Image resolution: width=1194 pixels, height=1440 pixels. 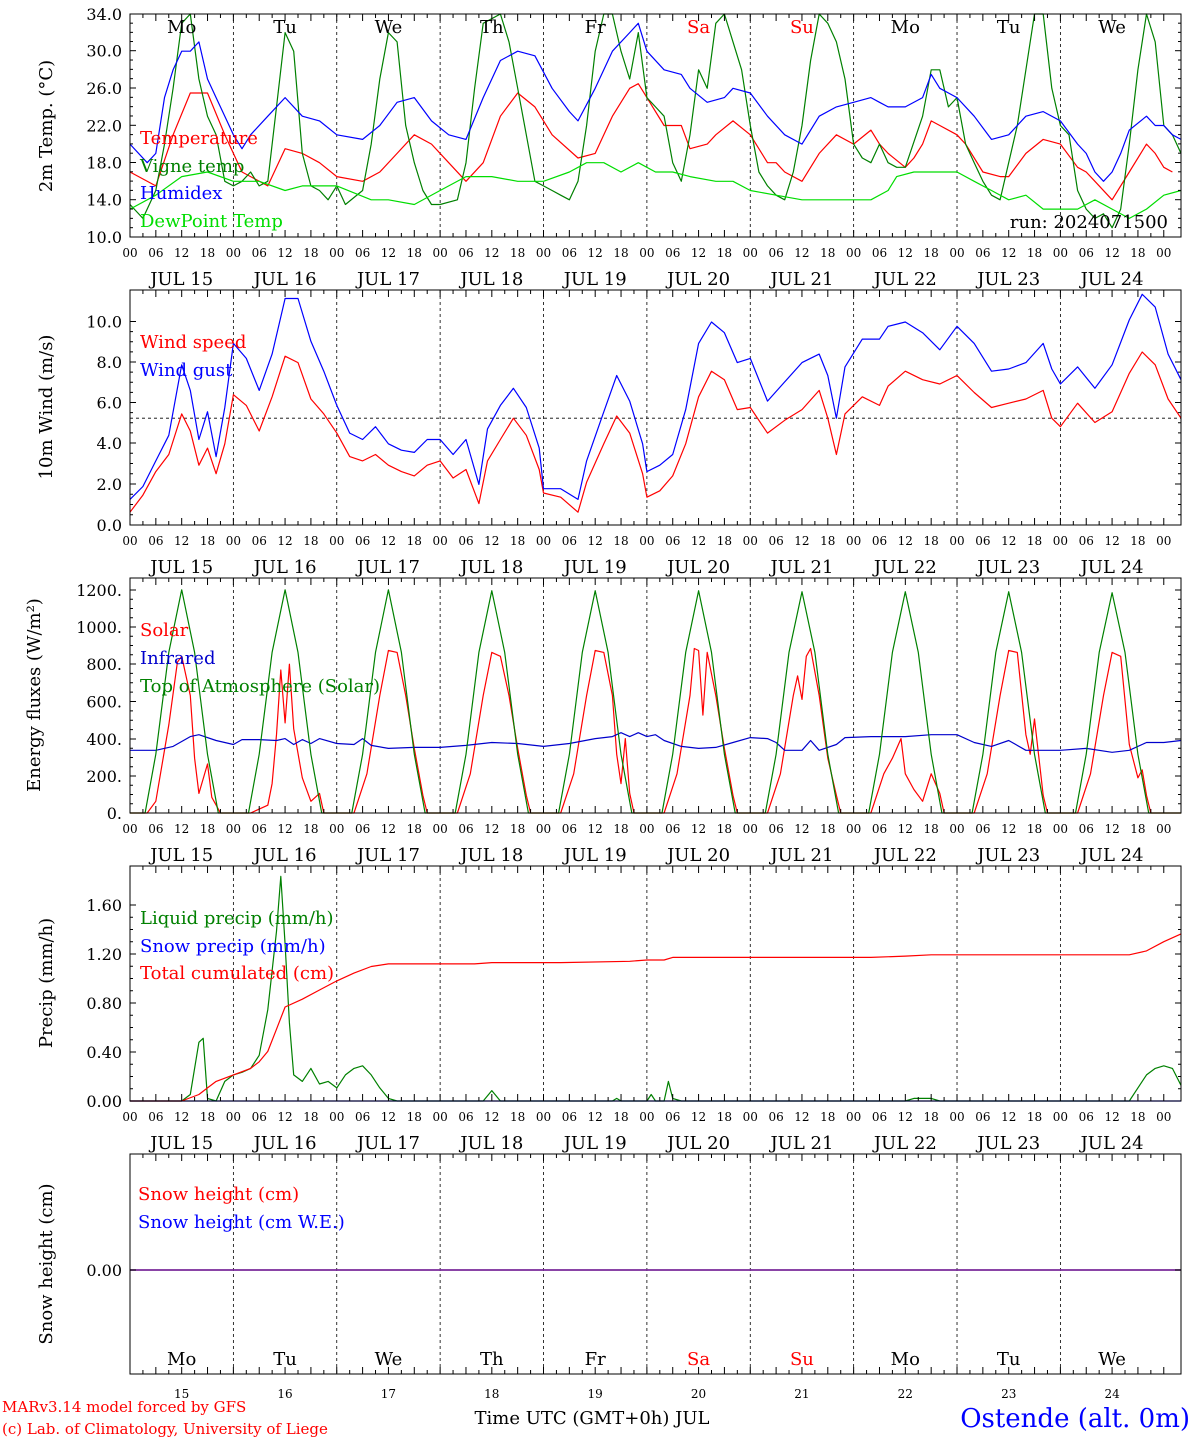 What do you see at coordinates (698, 1394) in the screenshot?
I see `day-number: 20` at bounding box center [698, 1394].